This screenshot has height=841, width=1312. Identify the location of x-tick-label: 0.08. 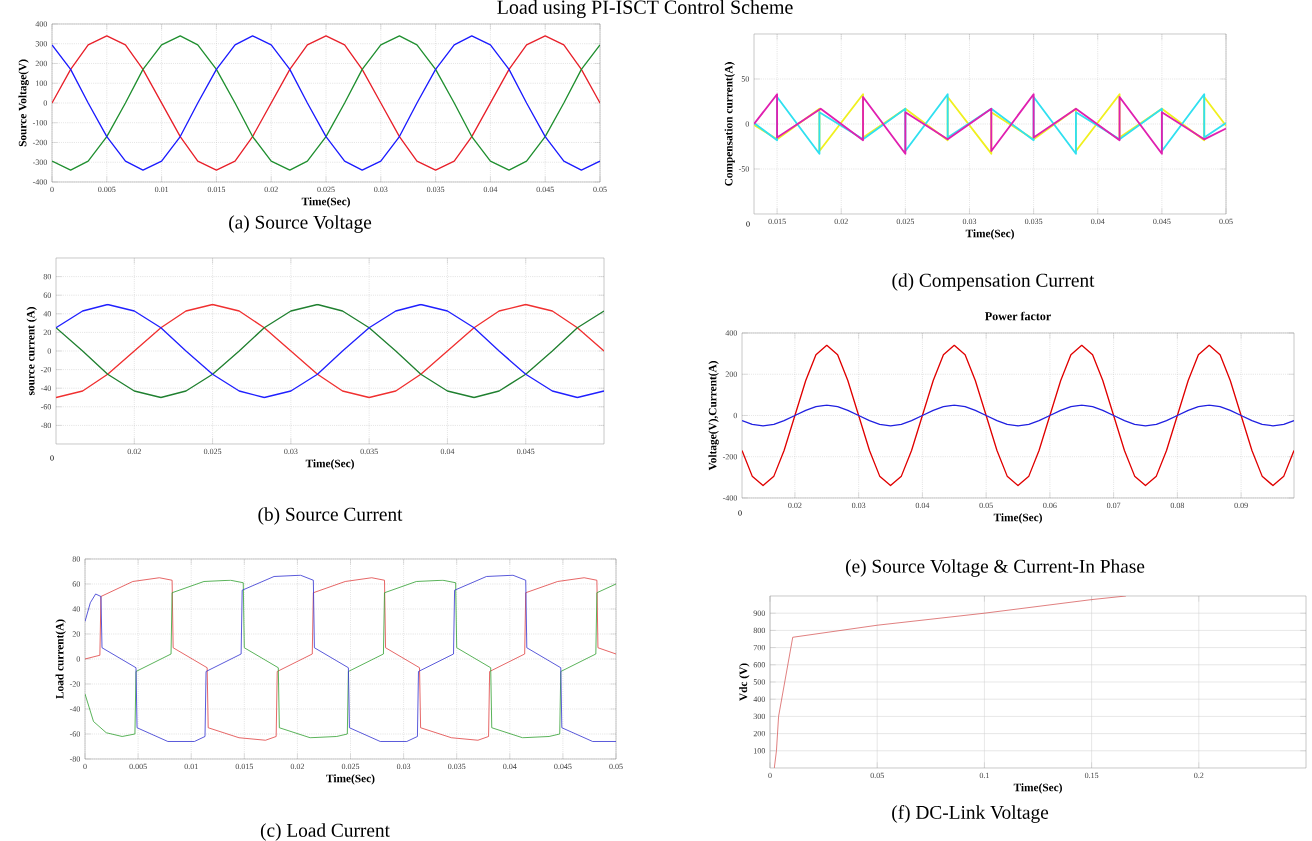
(1177, 505).